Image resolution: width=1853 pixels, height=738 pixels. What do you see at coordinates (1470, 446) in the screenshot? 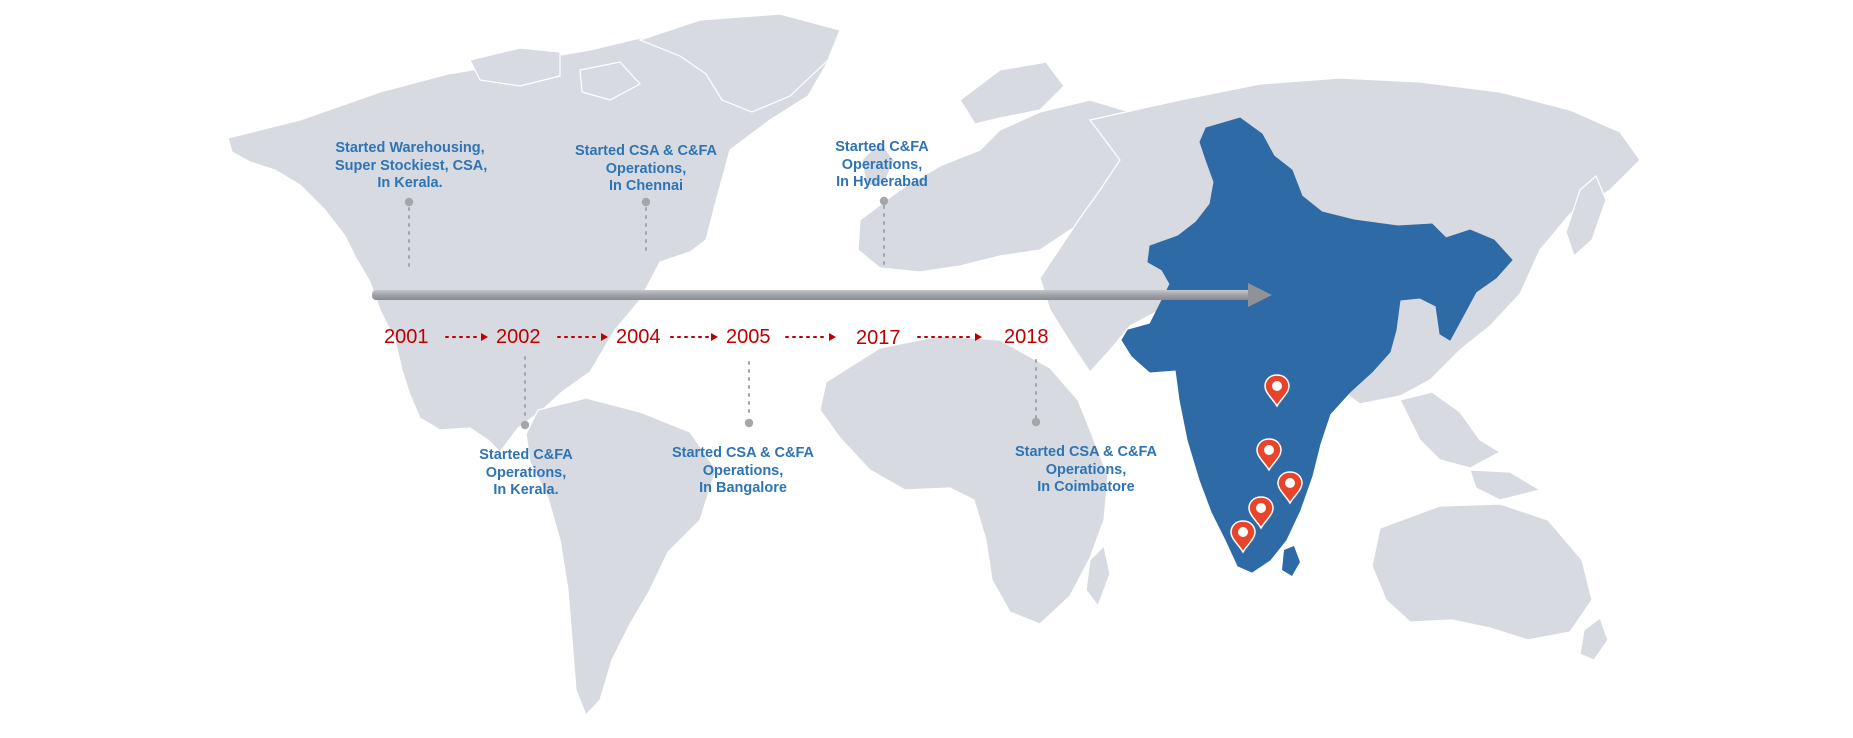
I see `southeast-asia` at bounding box center [1470, 446].